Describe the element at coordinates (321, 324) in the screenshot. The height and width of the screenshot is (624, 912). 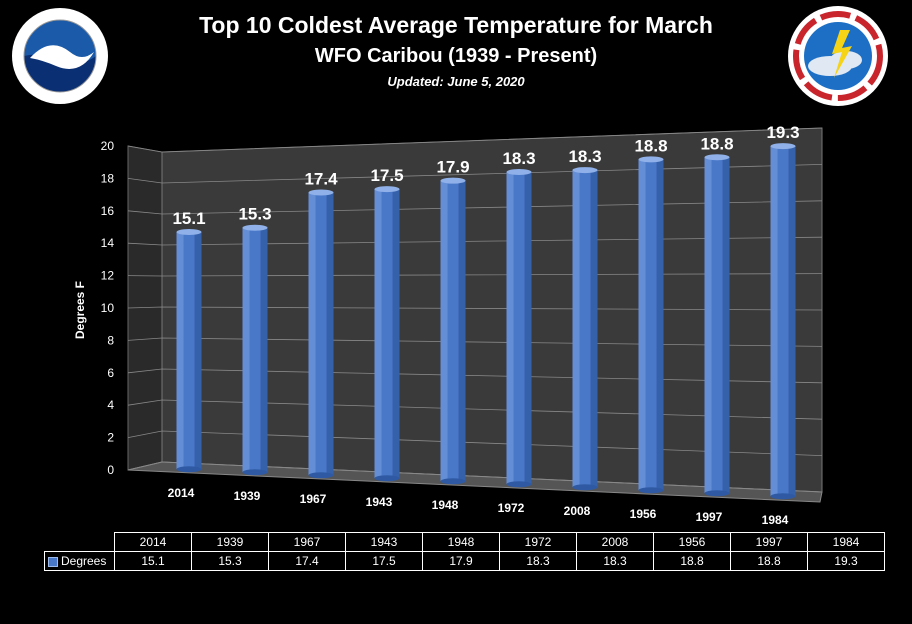
I see `bar: 17.4` at that location.